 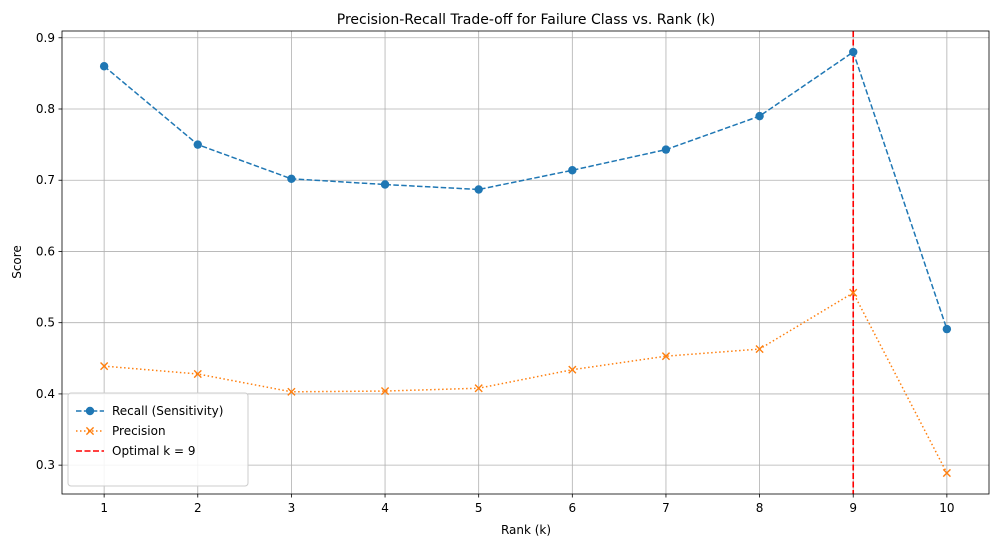 I want to click on x-tick-label: 4, so click(x=385, y=508).